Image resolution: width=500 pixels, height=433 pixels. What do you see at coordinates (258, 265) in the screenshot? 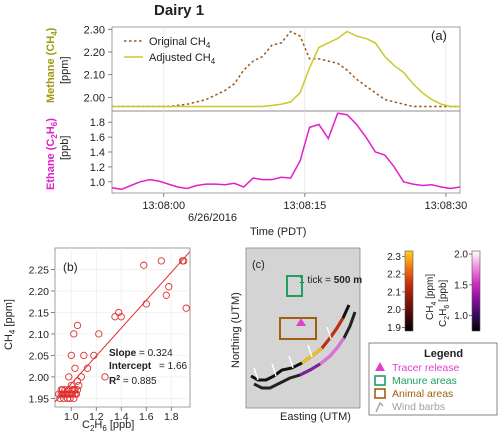
I see `panel-c-label: (c)` at bounding box center [258, 265].